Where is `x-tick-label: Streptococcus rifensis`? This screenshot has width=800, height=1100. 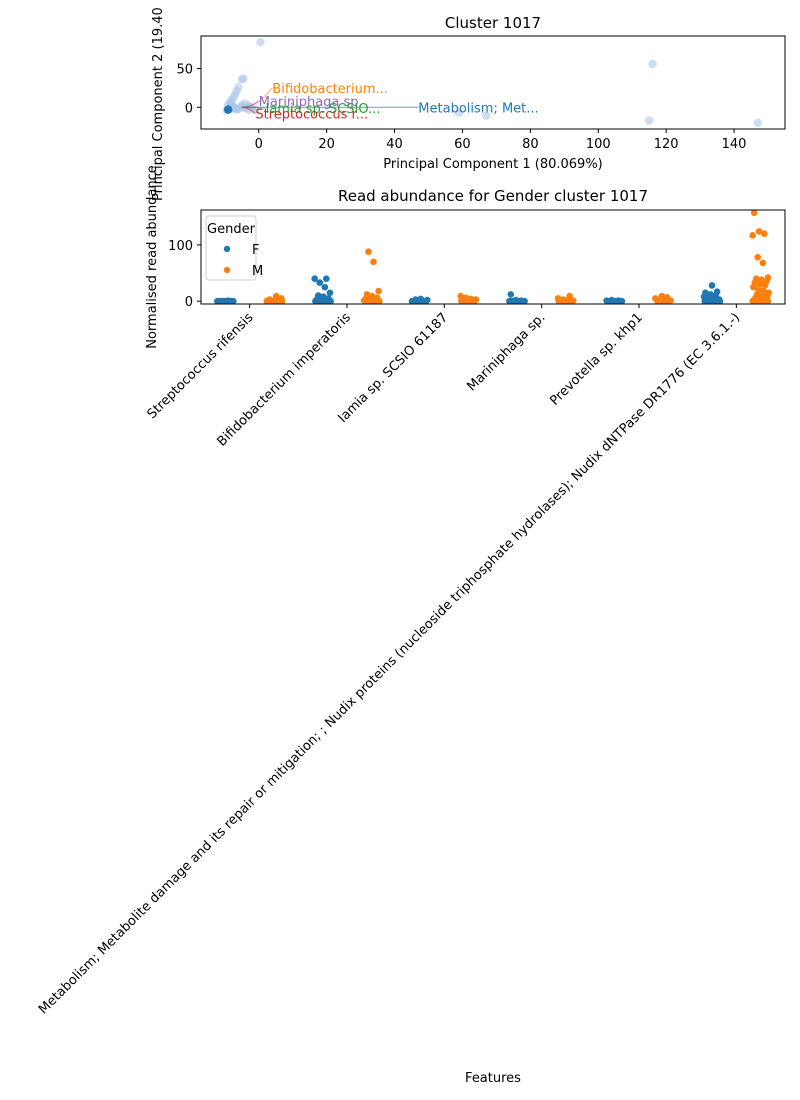 x-tick-label: Streptococcus rifensis is located at coordinates (201, 366).